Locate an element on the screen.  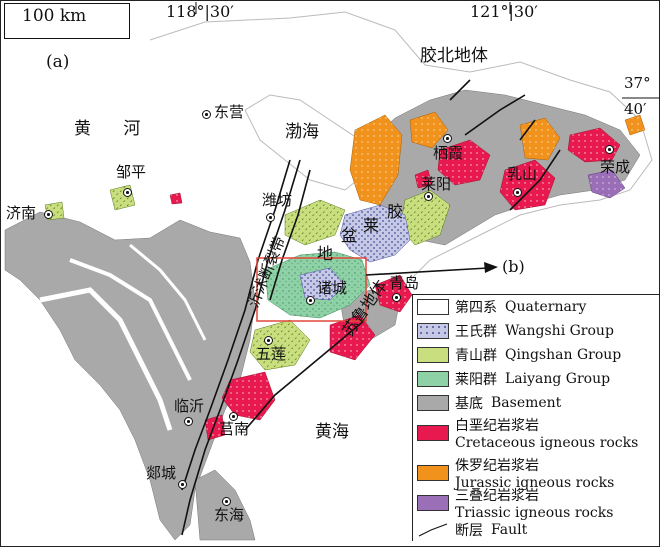
city-qingdao: 青岛 is located at coordinates (404, 283).